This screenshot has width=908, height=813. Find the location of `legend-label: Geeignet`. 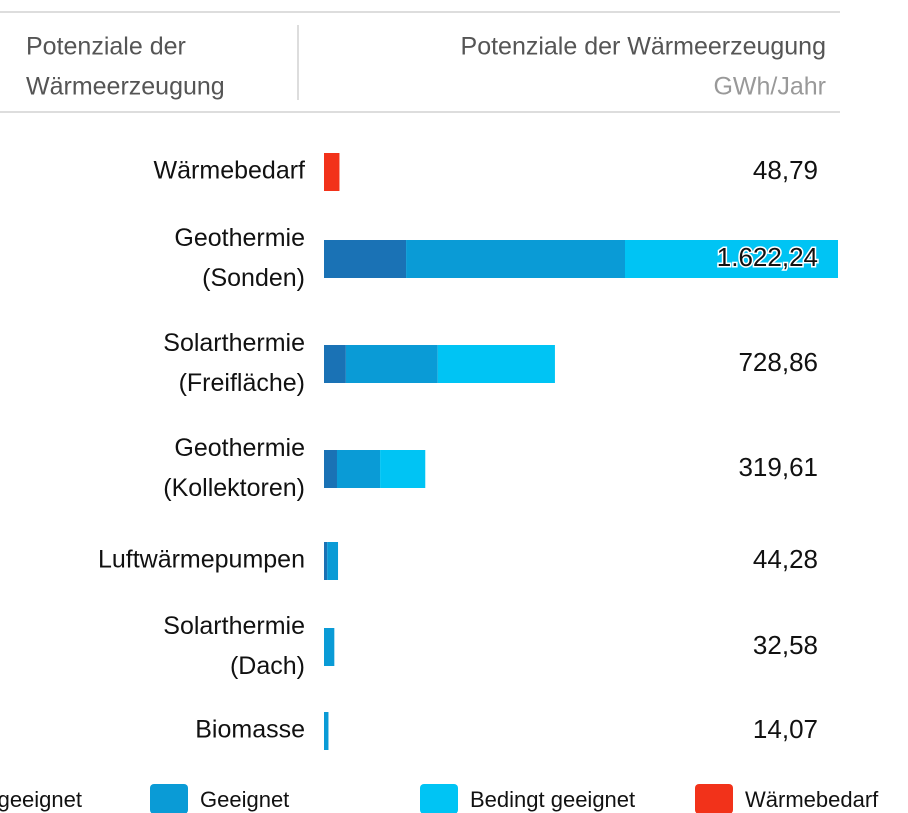

legend-label: Geeignet is located at coordinates (244, 799).